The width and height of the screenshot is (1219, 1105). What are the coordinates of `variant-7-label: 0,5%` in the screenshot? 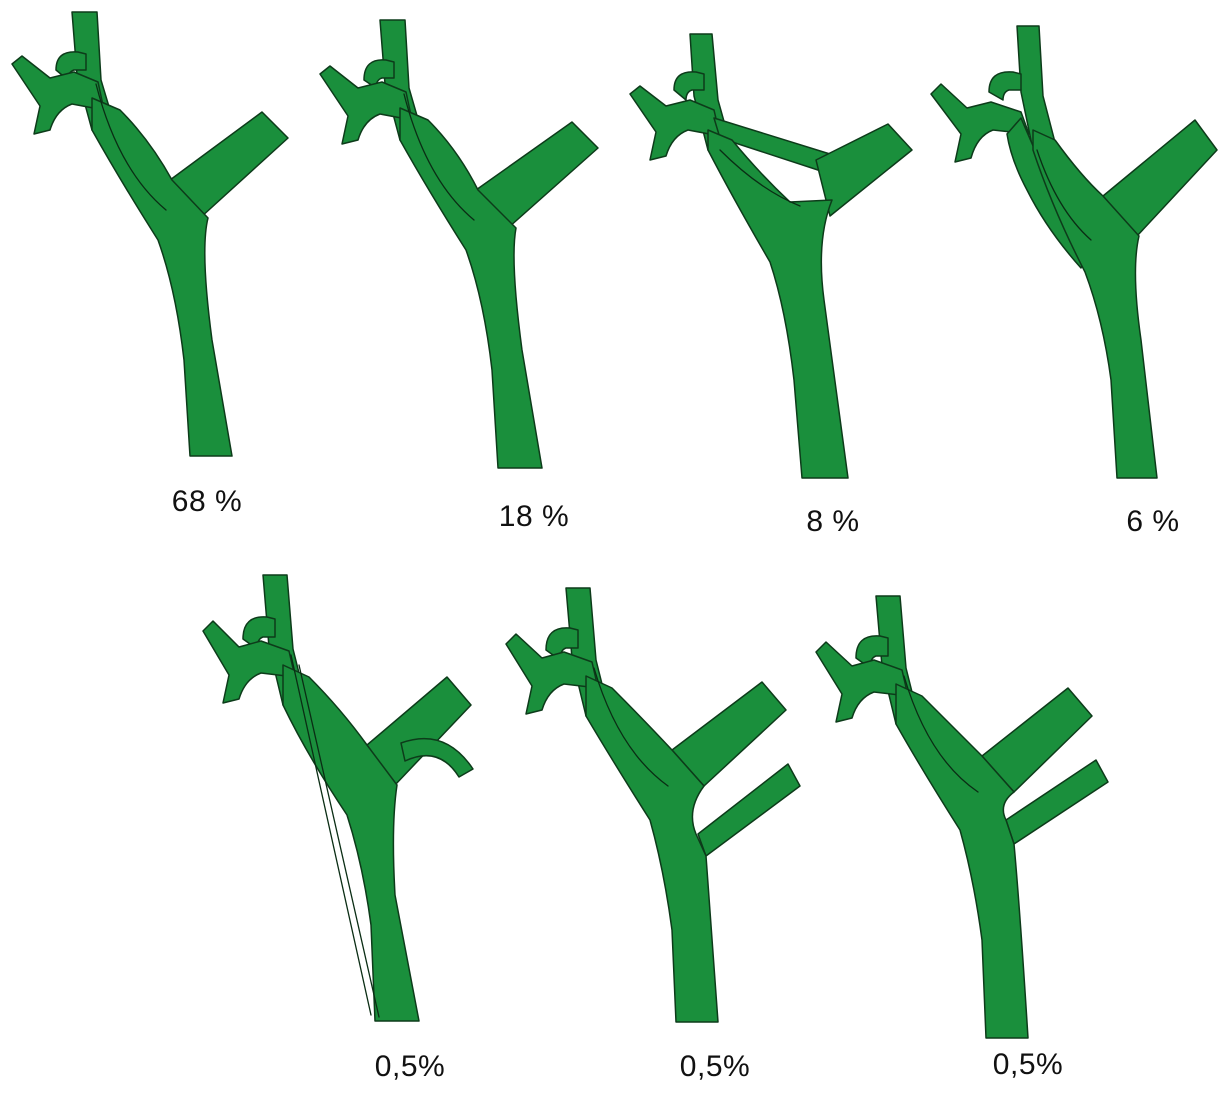 It's located at (1028, 1064).